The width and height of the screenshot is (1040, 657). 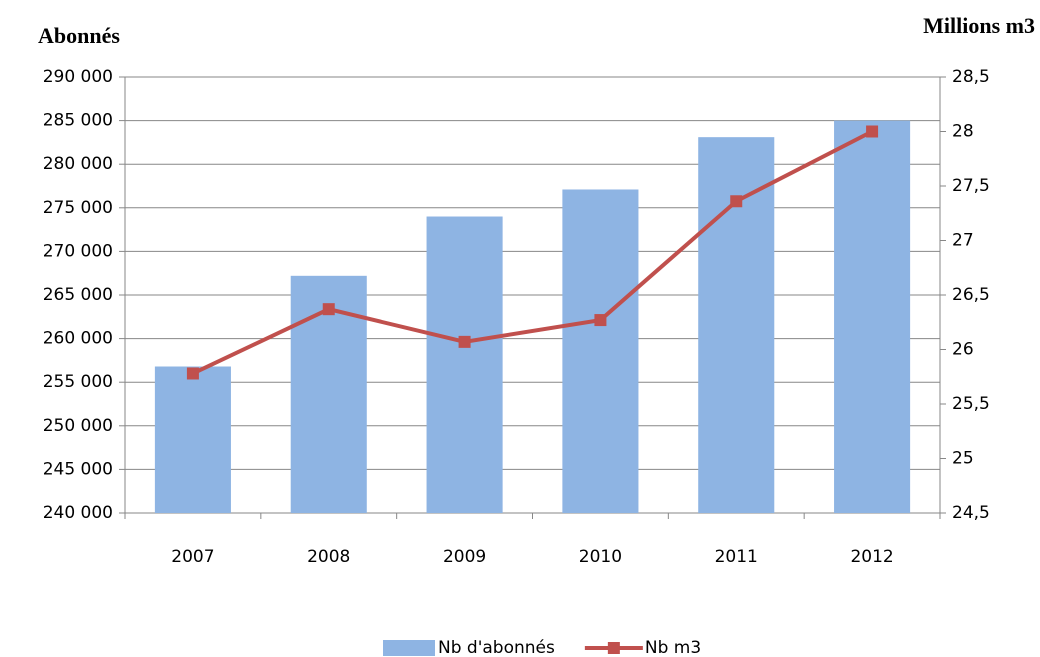 What do you see at coordinates (78, 382) in the screenshot?
I see `y-tick-label: 255 000` at bounding box center [78, 382].